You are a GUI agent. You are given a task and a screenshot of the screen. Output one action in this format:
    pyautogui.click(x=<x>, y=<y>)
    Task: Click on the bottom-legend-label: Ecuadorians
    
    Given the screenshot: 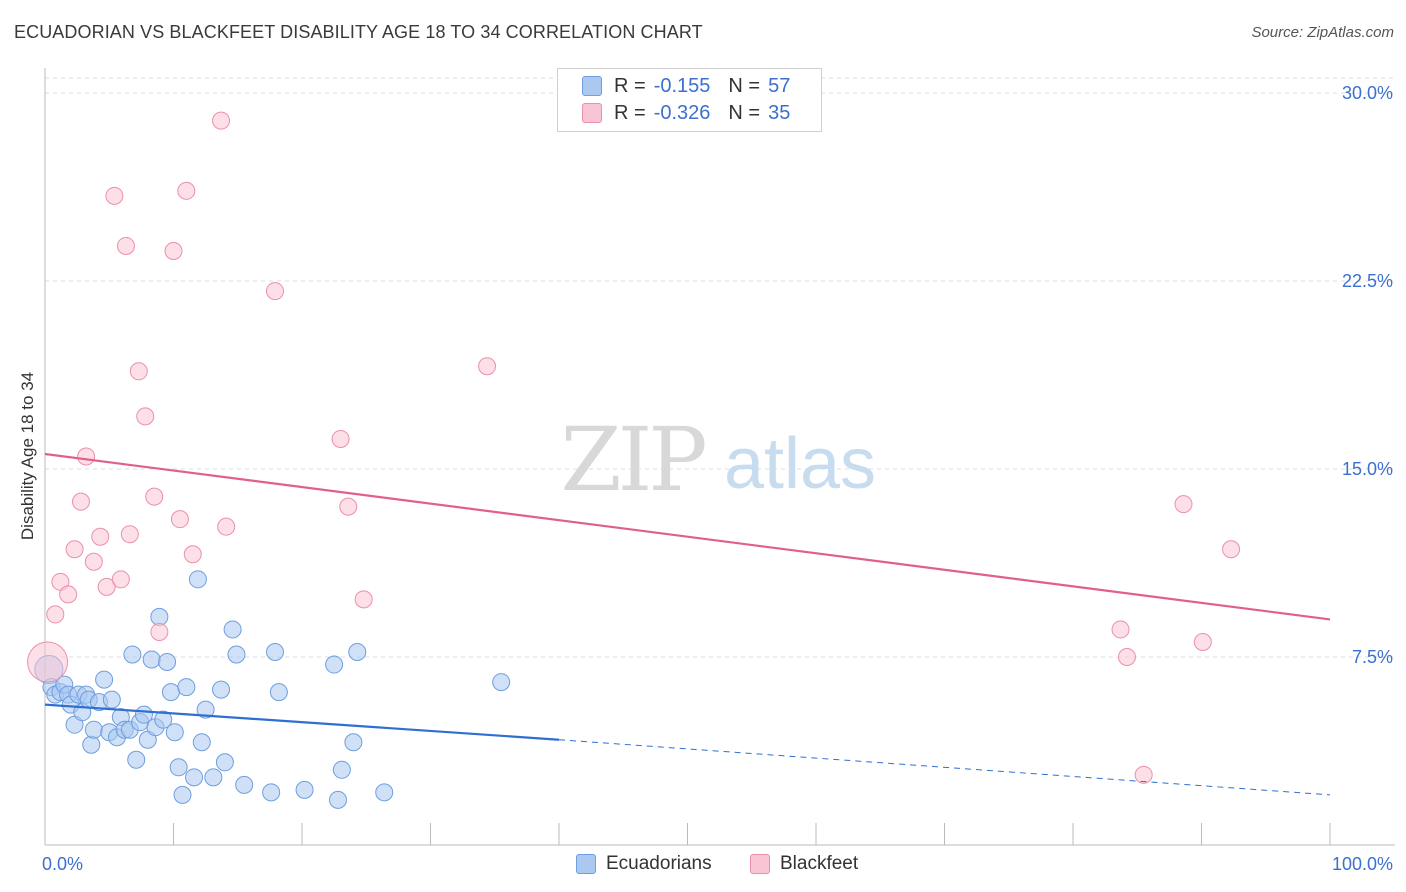 What is the action you would take?
    pyautogui.click(x=659, y=863)
    